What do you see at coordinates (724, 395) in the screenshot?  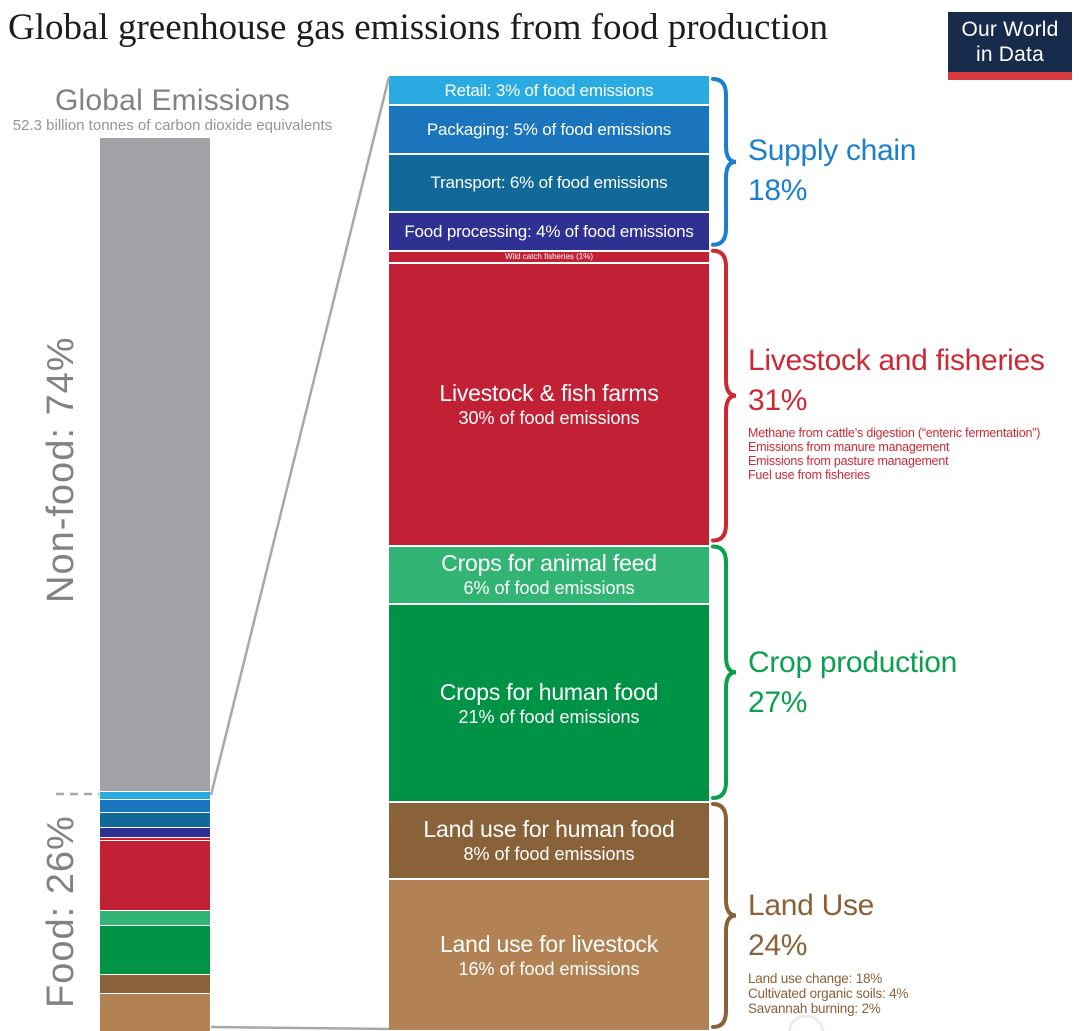 I see `brace-livestock-and-fisheries` at bounding box center [724, 395].